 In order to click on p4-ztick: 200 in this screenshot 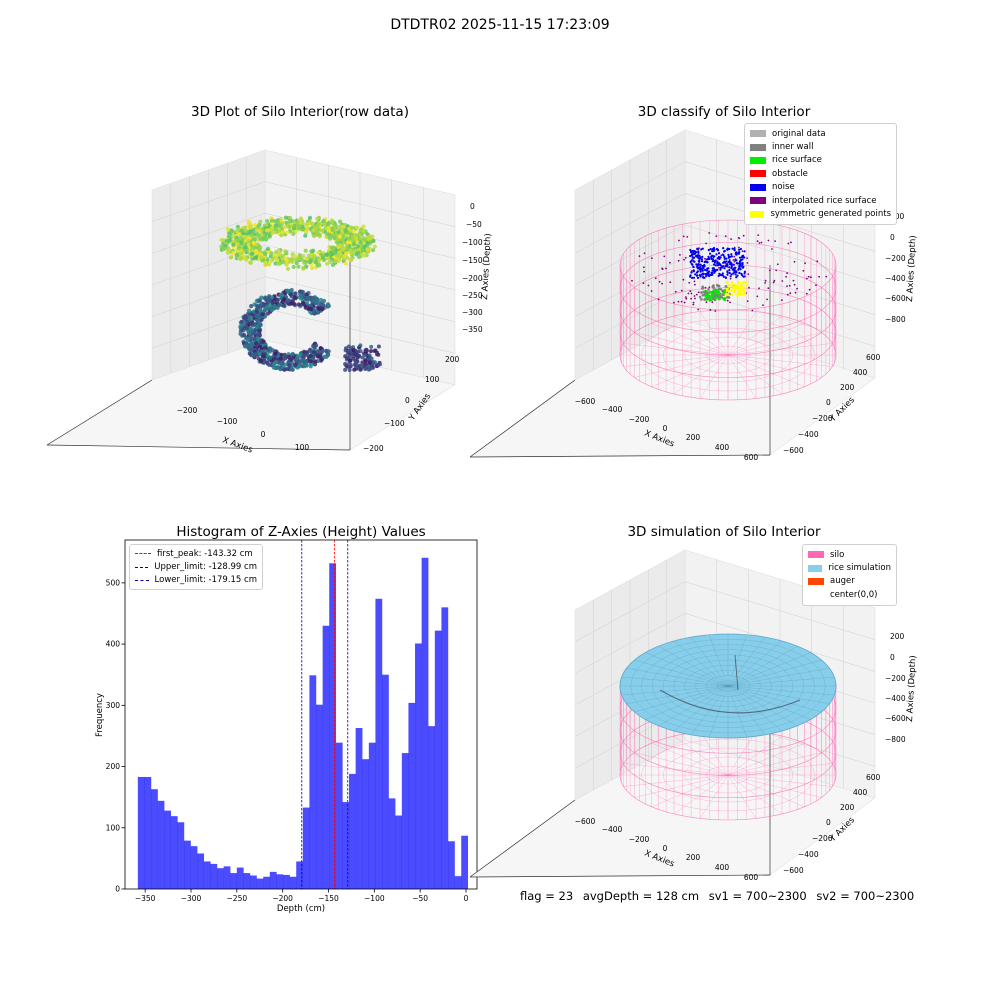, I will do `click(897, 636)`.